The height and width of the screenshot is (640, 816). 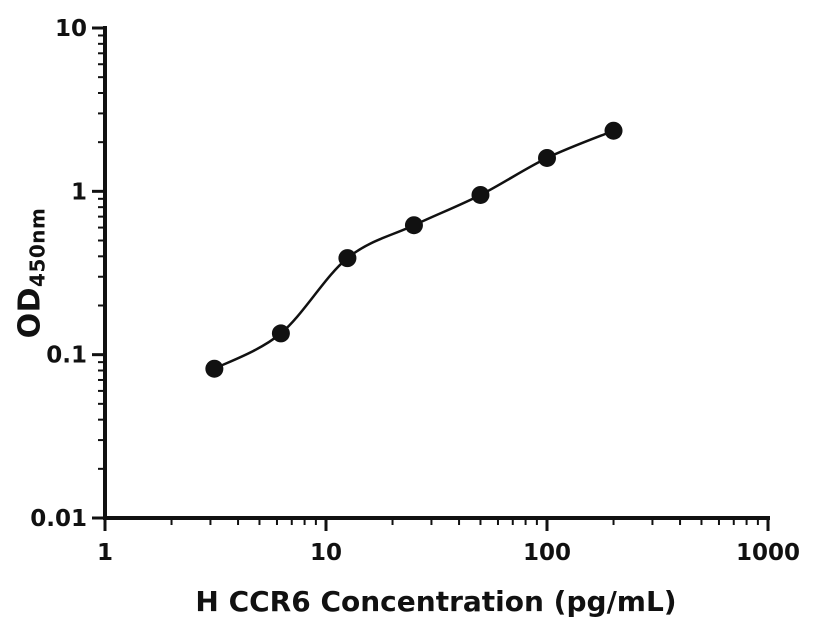 I want to click on x-tick-label: 1000, so click(x=768, y=553).